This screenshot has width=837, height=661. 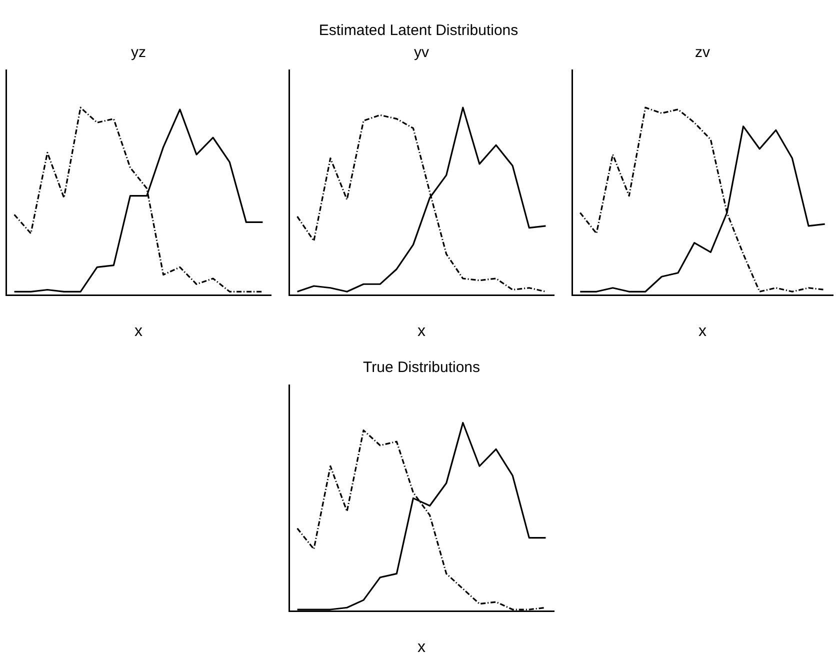 I want to click on text: Estimated Latent Distributions, so click(x=419, y=30).